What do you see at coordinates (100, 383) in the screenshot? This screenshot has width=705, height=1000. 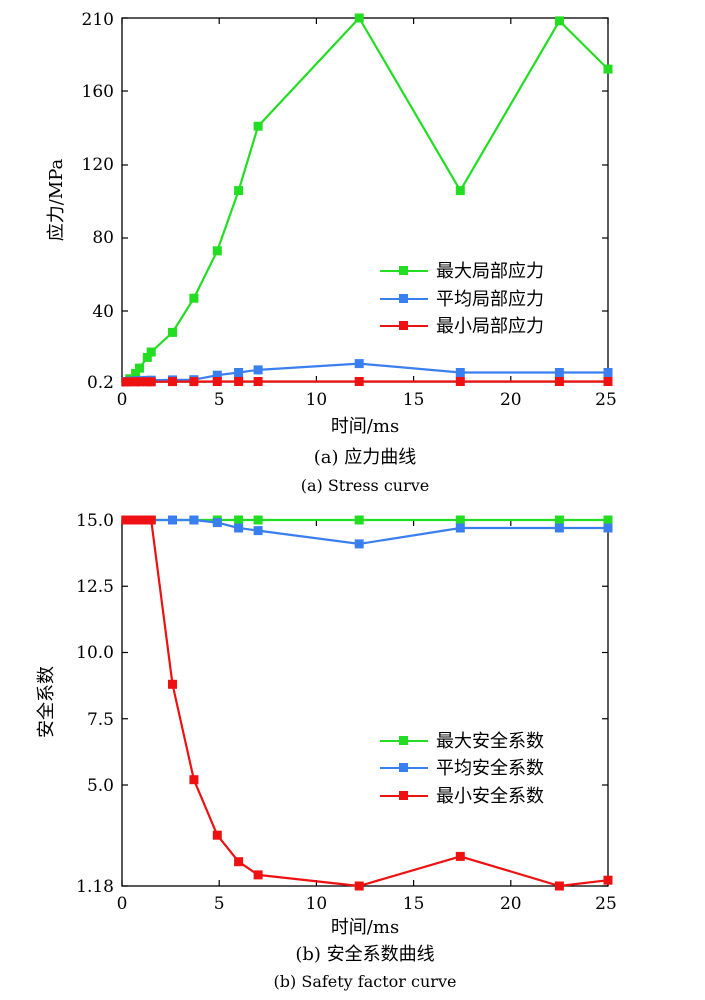 I see `stress-ytick-label: 0.2` at bounding box center [100, 383].